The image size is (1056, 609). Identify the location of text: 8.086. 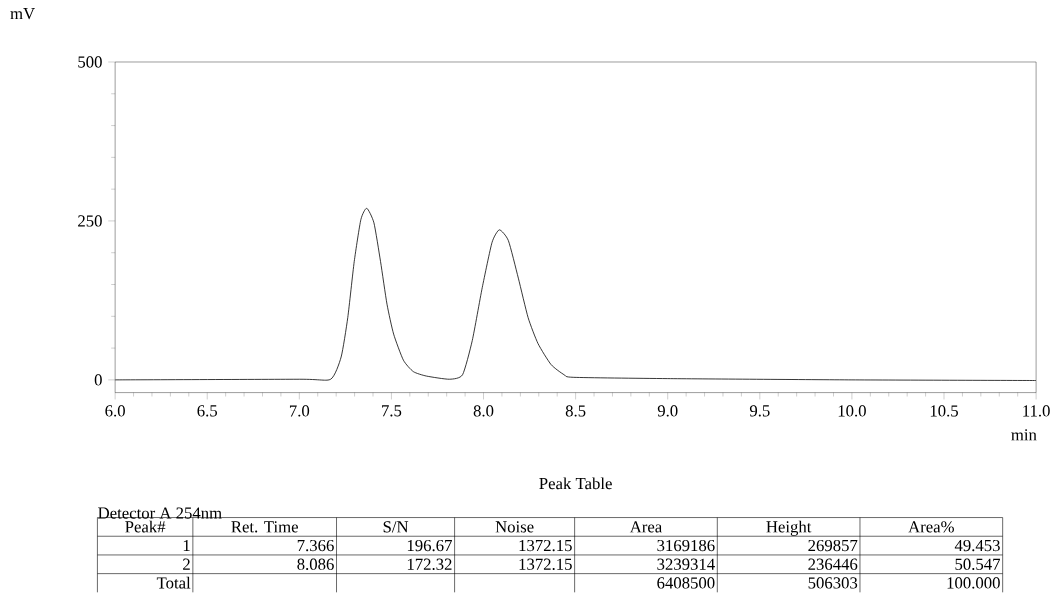
(315, 564).